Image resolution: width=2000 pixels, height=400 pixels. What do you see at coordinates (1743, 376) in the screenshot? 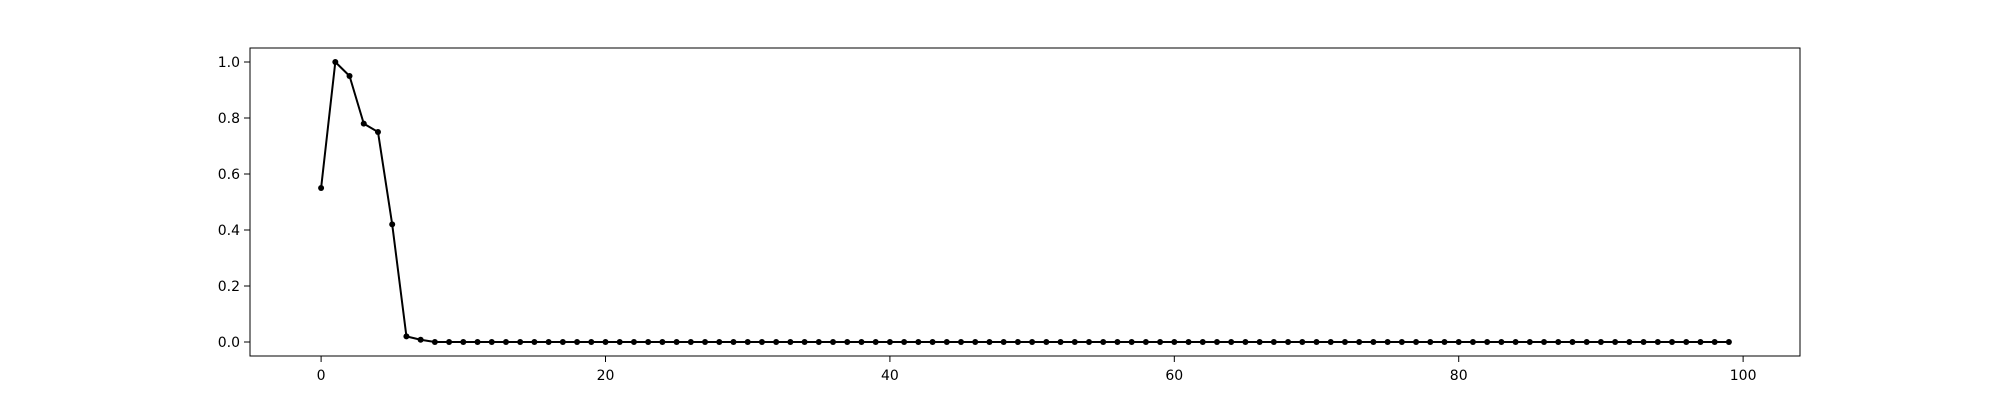
I see `x-tick-label: 100` at bounding box center [1743, 376].